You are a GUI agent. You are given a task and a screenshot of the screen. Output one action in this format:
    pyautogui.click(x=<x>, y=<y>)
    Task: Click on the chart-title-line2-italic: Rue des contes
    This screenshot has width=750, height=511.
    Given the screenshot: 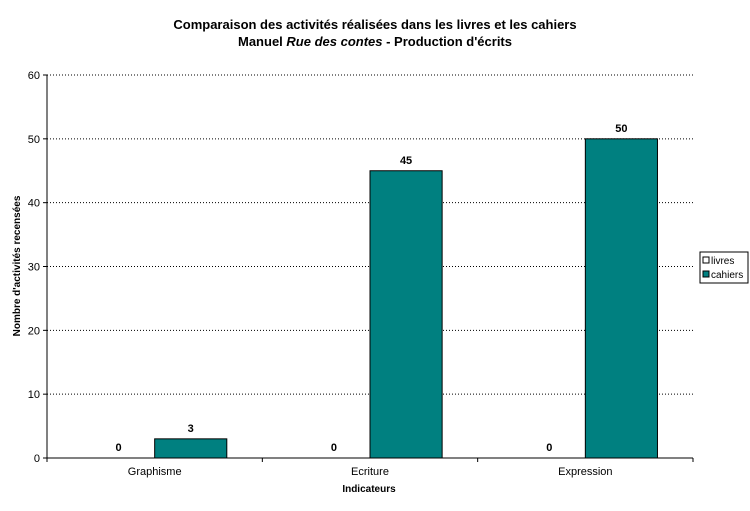 What is the action you would take?
    pyautogui.click(x=334, y=41)
    